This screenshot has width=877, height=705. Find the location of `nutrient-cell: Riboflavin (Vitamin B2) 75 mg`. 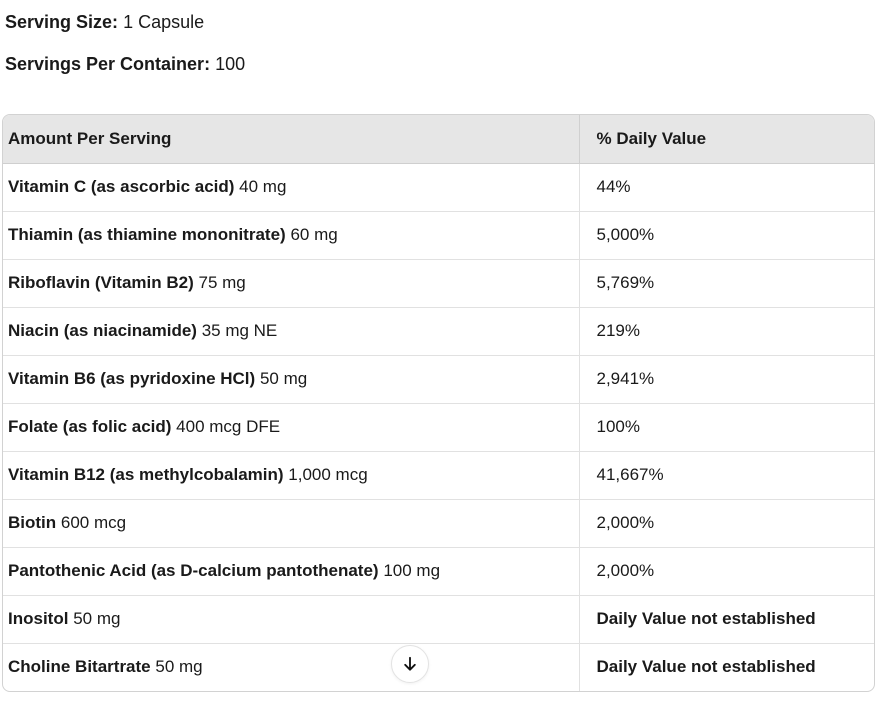

nutrient-cell: Riboflavin (Vitamin B2) 75 mg is located at coordinates (291, 283).